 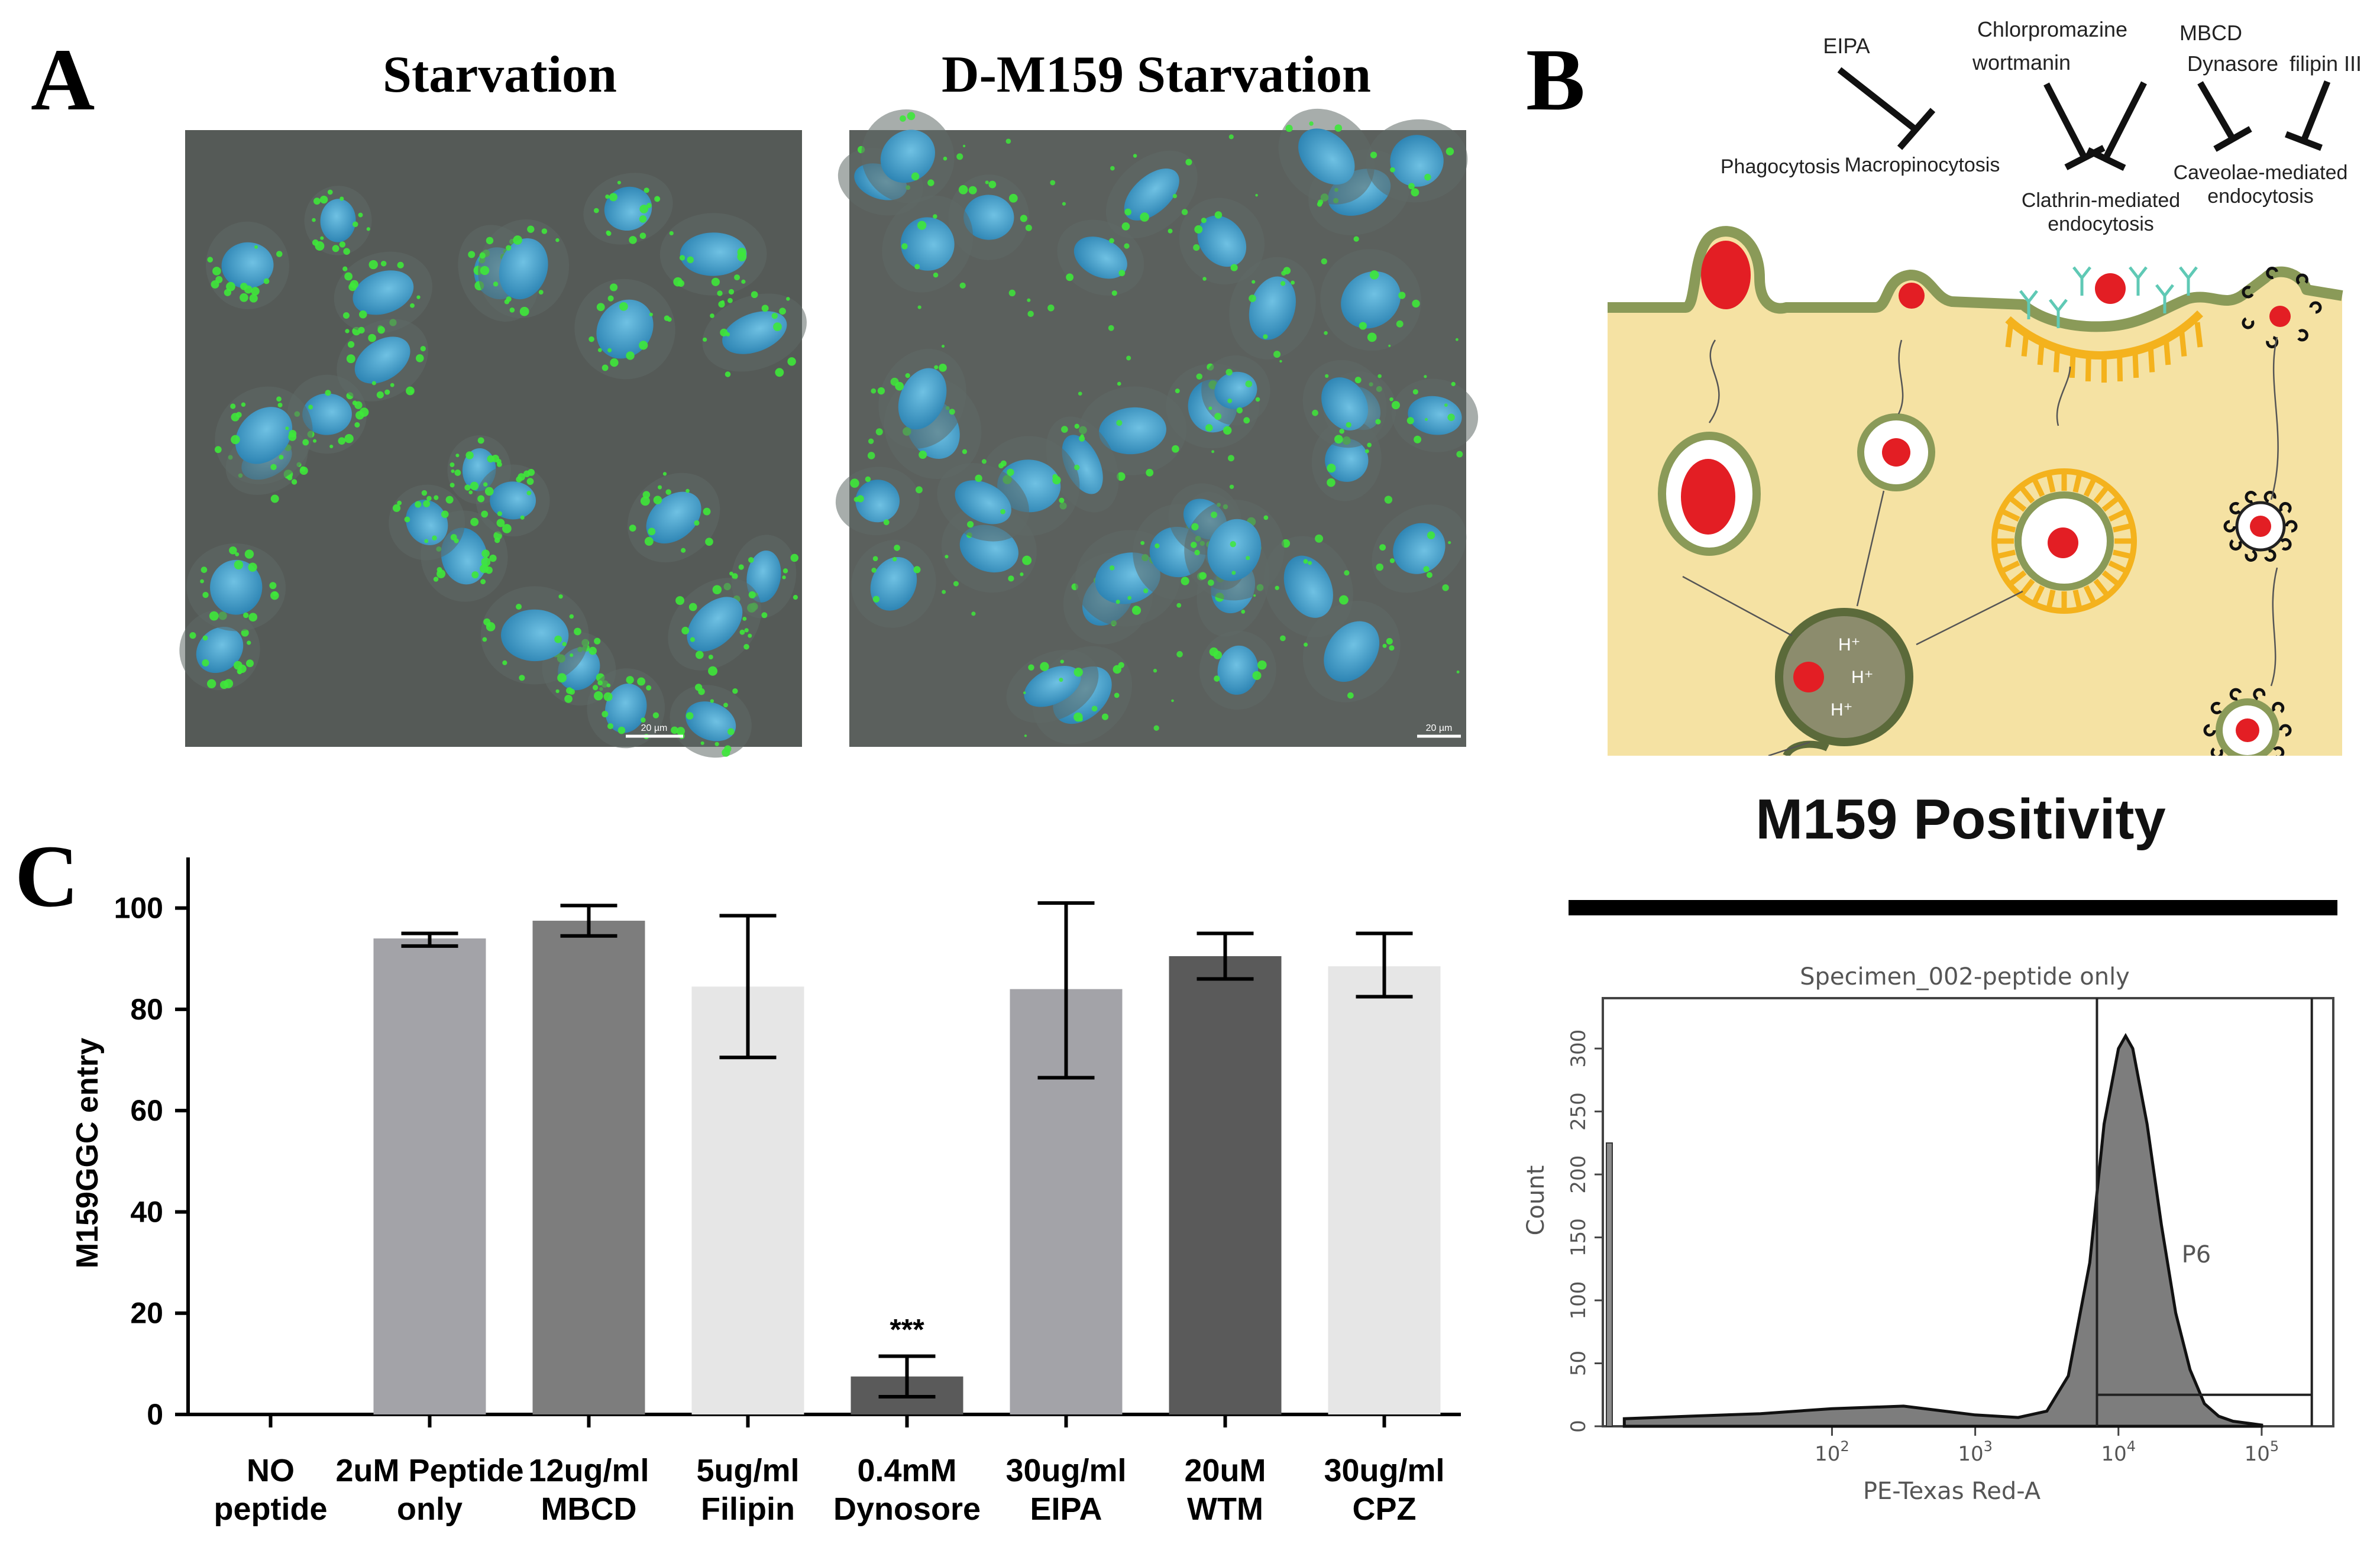 What do you see at coordinates (1384, 1470) in the screenshot?
I see `category-label: 30ug/ml` at bounding box center [1384, 1470].